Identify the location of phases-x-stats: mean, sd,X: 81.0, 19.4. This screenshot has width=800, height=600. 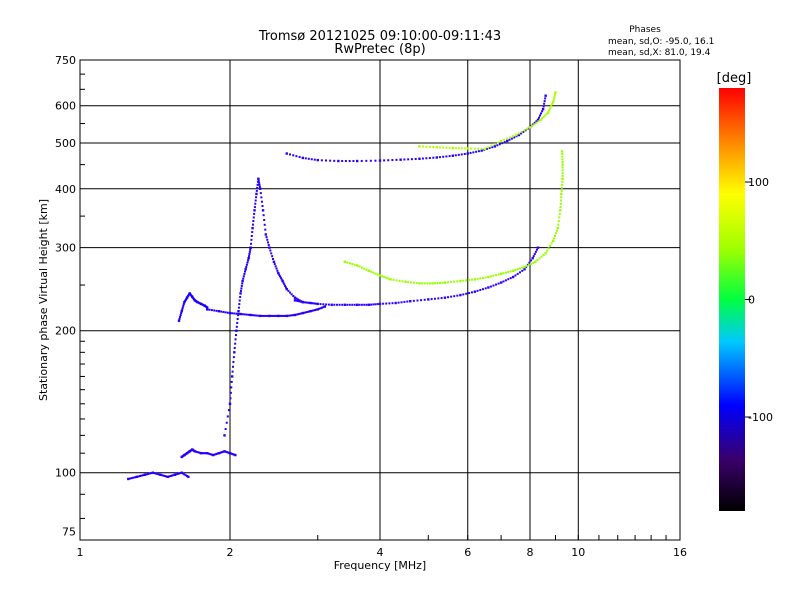
(659, 53).